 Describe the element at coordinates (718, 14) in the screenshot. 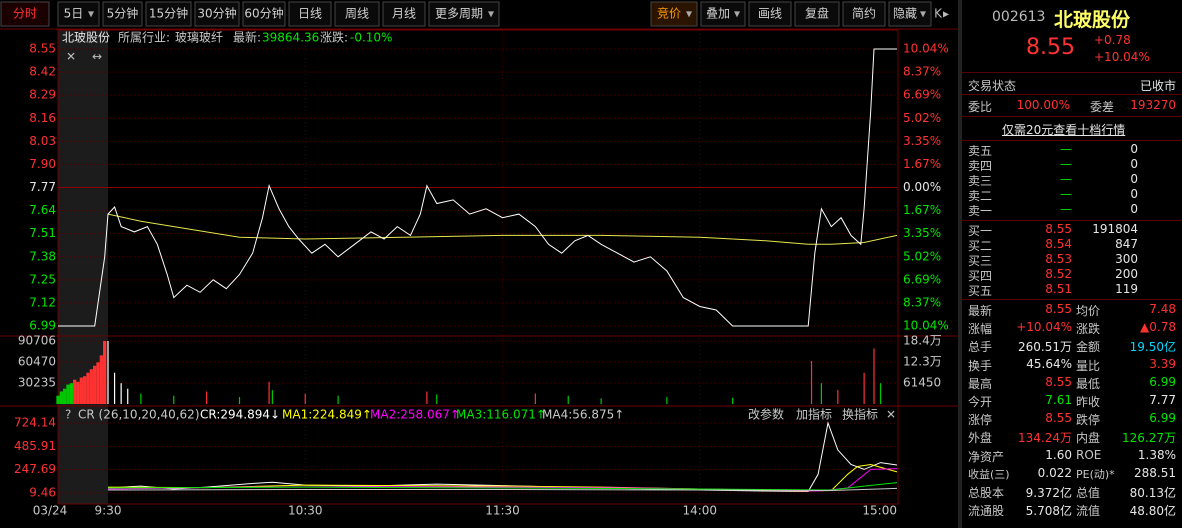

I see `toolbar-label: 叠加` at that location.